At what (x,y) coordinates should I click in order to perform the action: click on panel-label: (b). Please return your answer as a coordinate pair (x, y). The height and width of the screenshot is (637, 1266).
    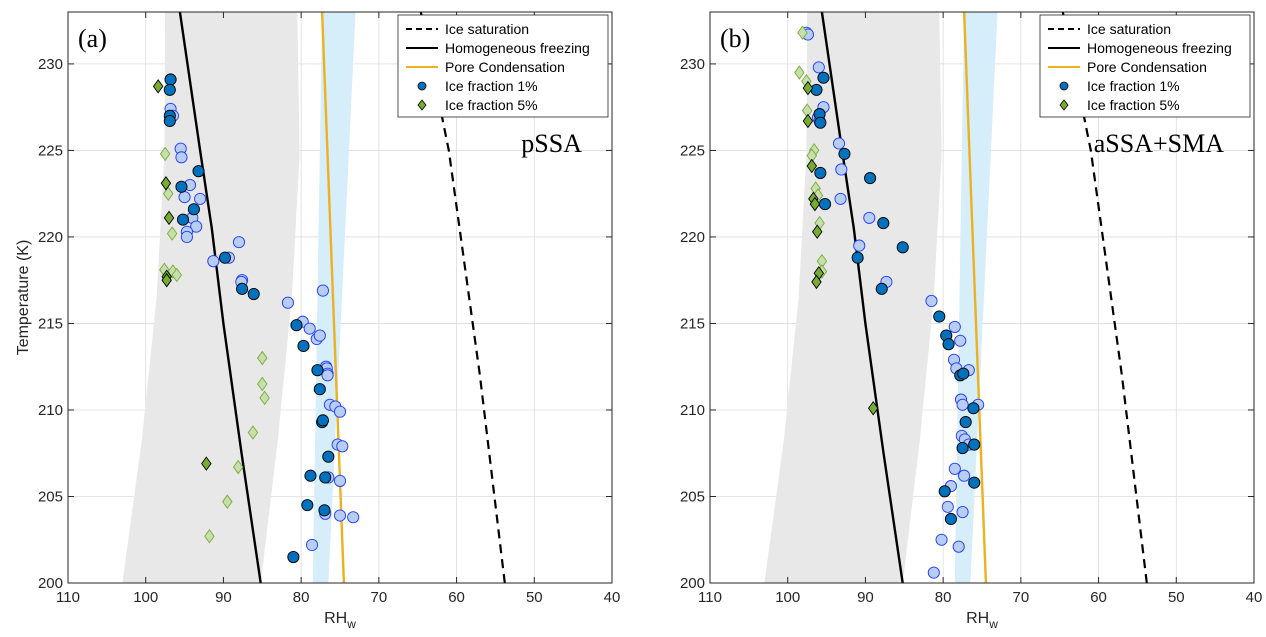
    Looking at the image, I should click on (735, 38).